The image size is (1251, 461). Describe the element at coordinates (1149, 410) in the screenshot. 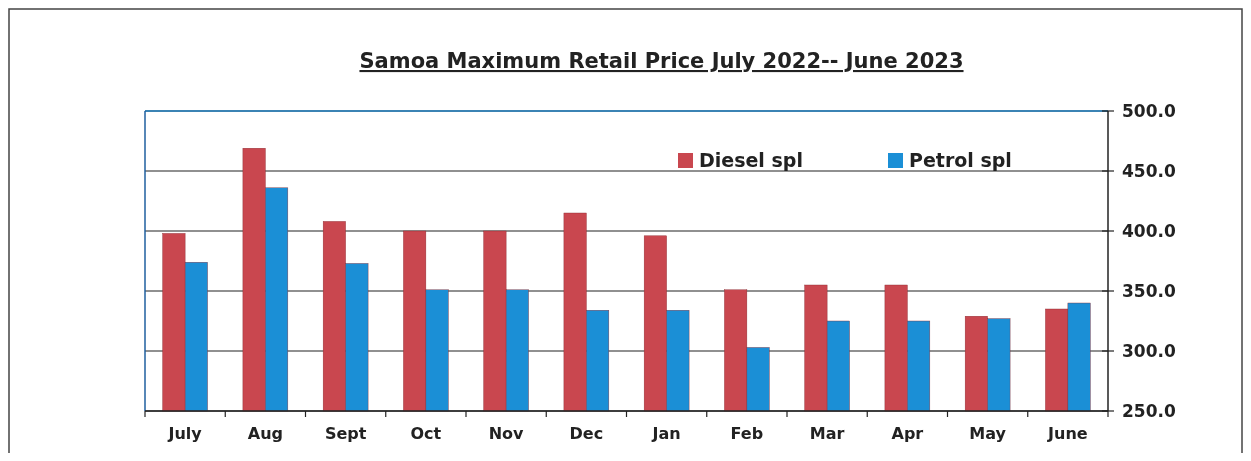

I see `y-tick-label: 250.0` at that location.